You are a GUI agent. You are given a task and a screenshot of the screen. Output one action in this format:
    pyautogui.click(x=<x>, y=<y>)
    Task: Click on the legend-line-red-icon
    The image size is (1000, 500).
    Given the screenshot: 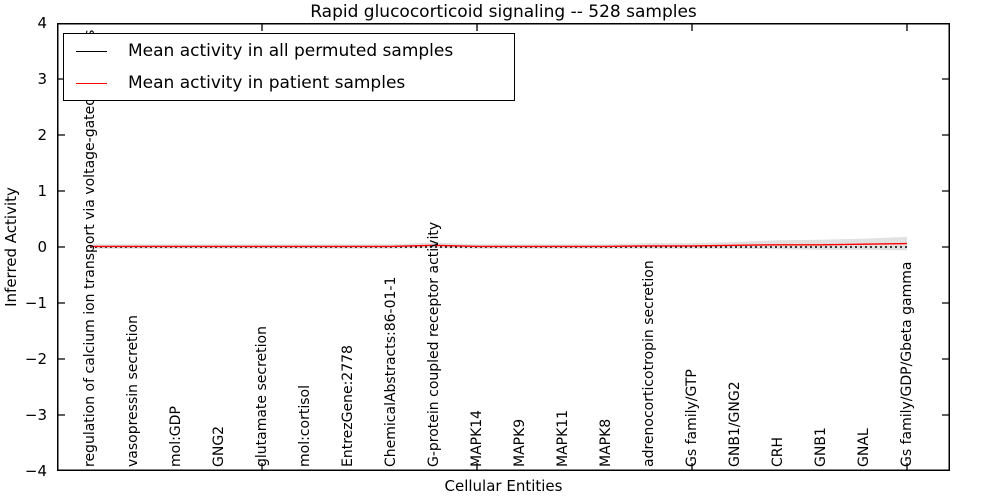 What is the action you would take?
    pyautogui.click(x=91, y=83)
    